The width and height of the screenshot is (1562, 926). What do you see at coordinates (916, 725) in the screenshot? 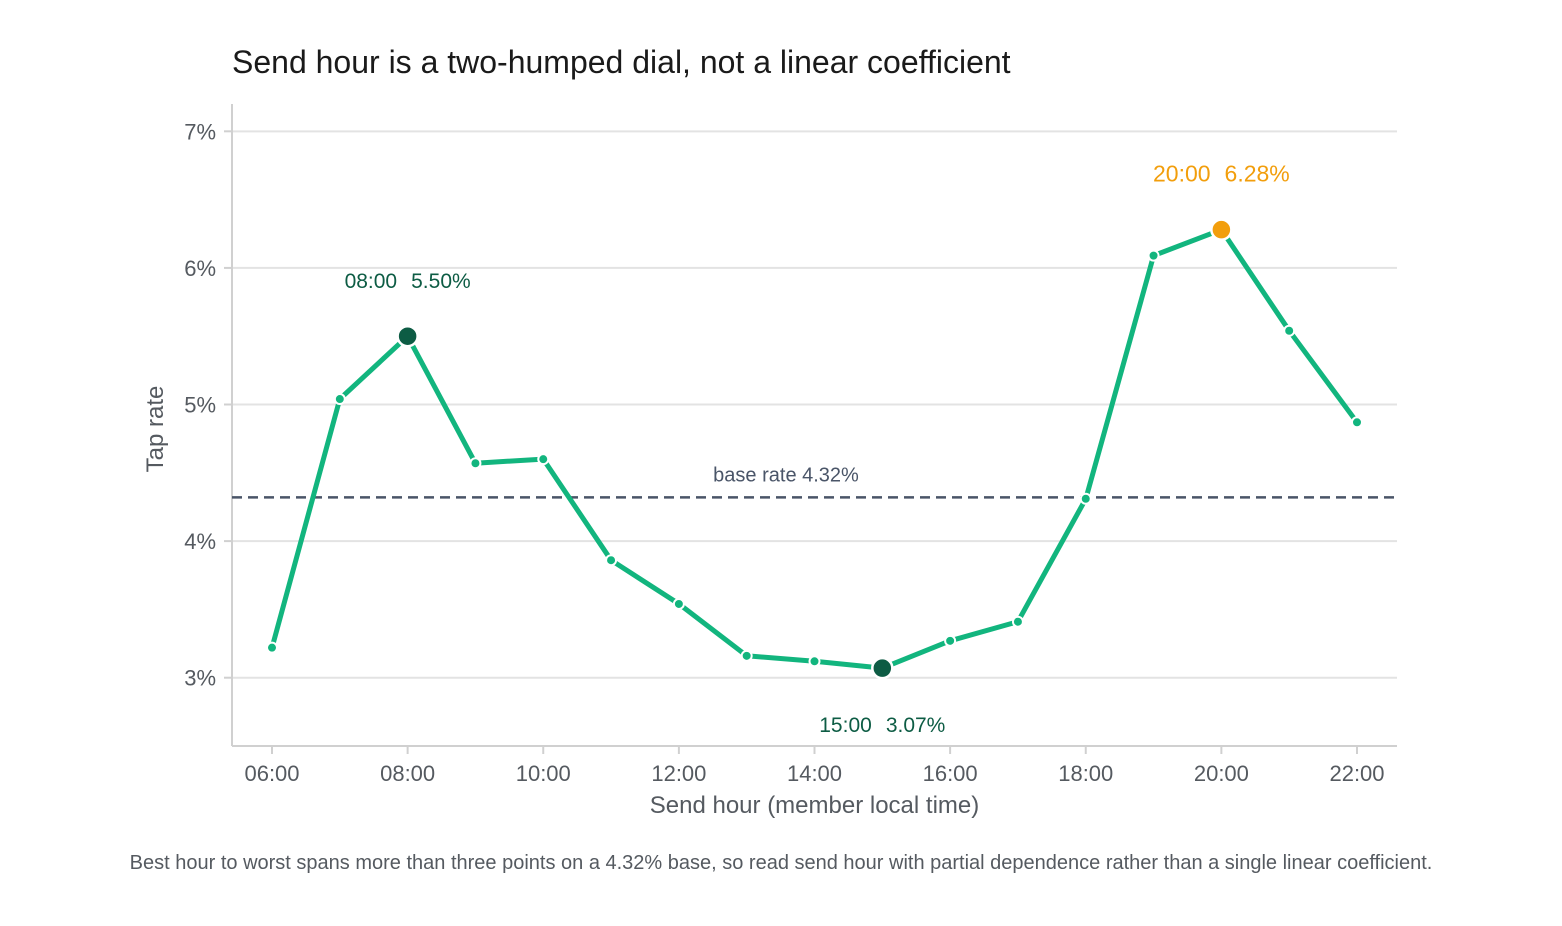
I see `annotation-value: 3.07%` at bounding box center [916, 725].